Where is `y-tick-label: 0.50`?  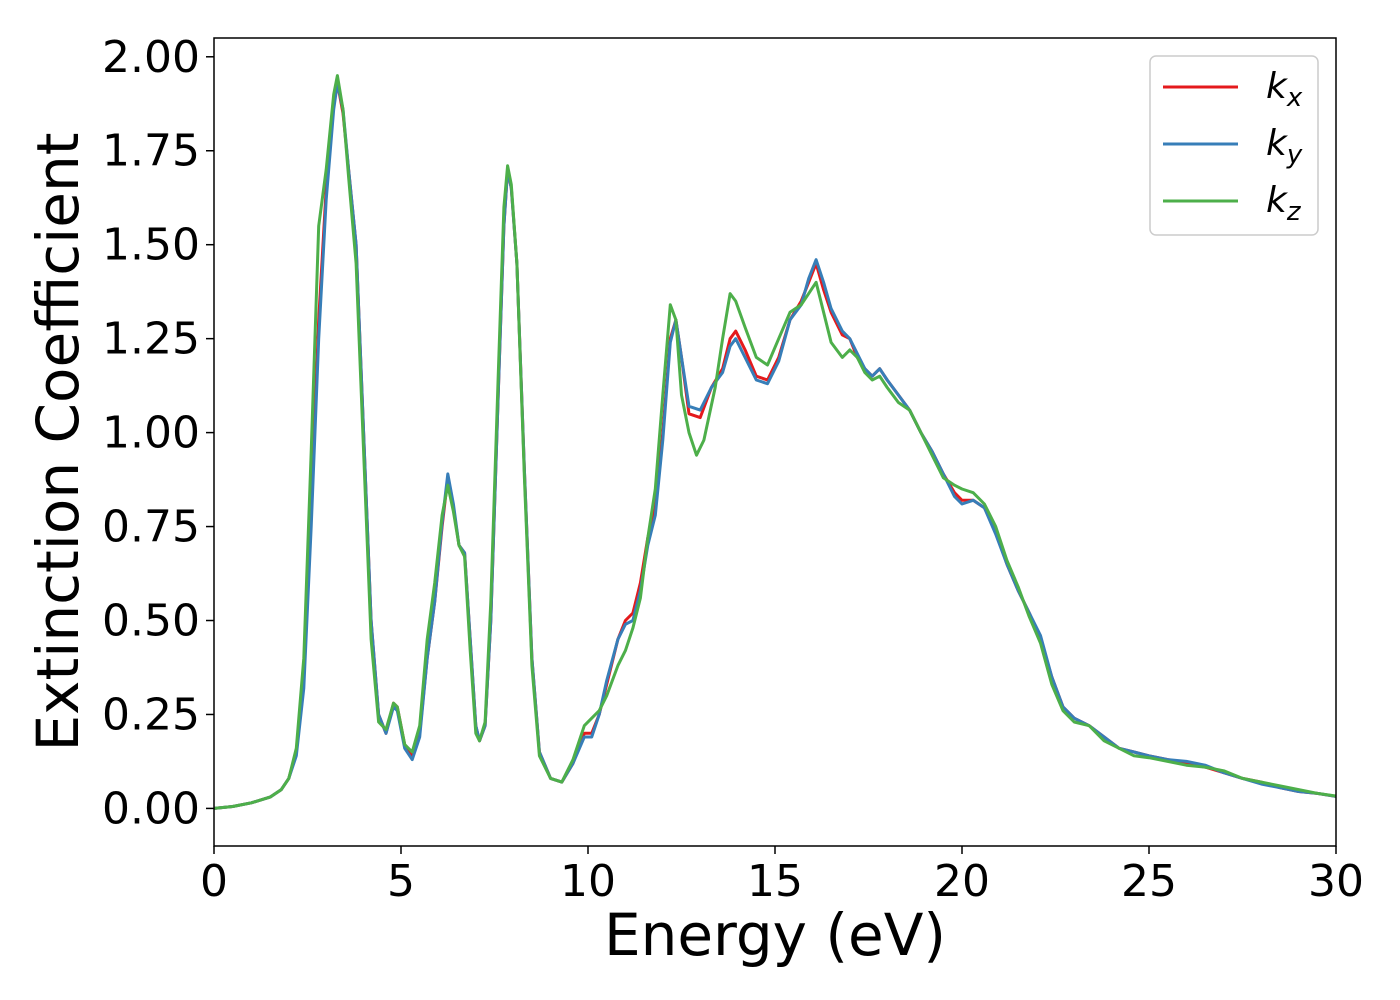 y-tick-label: 0.50 is located at coordinates (151, 621).